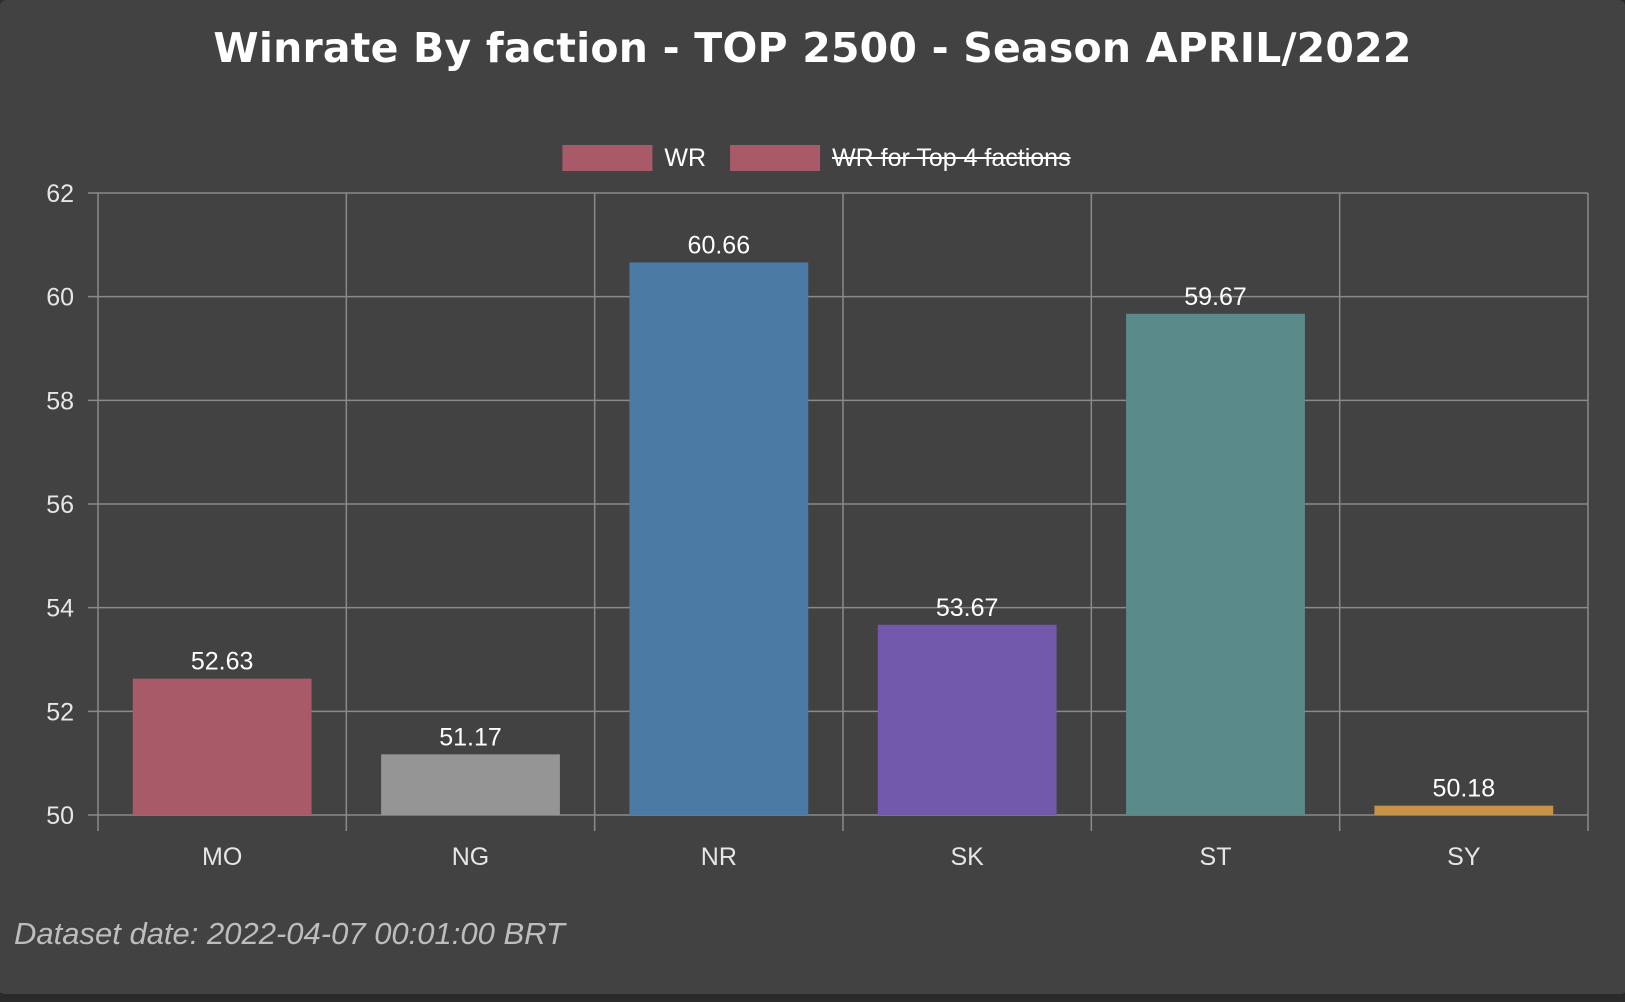  I want to click on bar-nr, so click(719, 538).